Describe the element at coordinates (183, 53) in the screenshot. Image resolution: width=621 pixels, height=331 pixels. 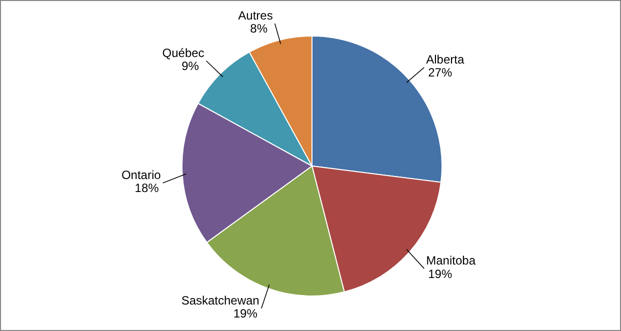
I see `slice-label: Québec` at that location.